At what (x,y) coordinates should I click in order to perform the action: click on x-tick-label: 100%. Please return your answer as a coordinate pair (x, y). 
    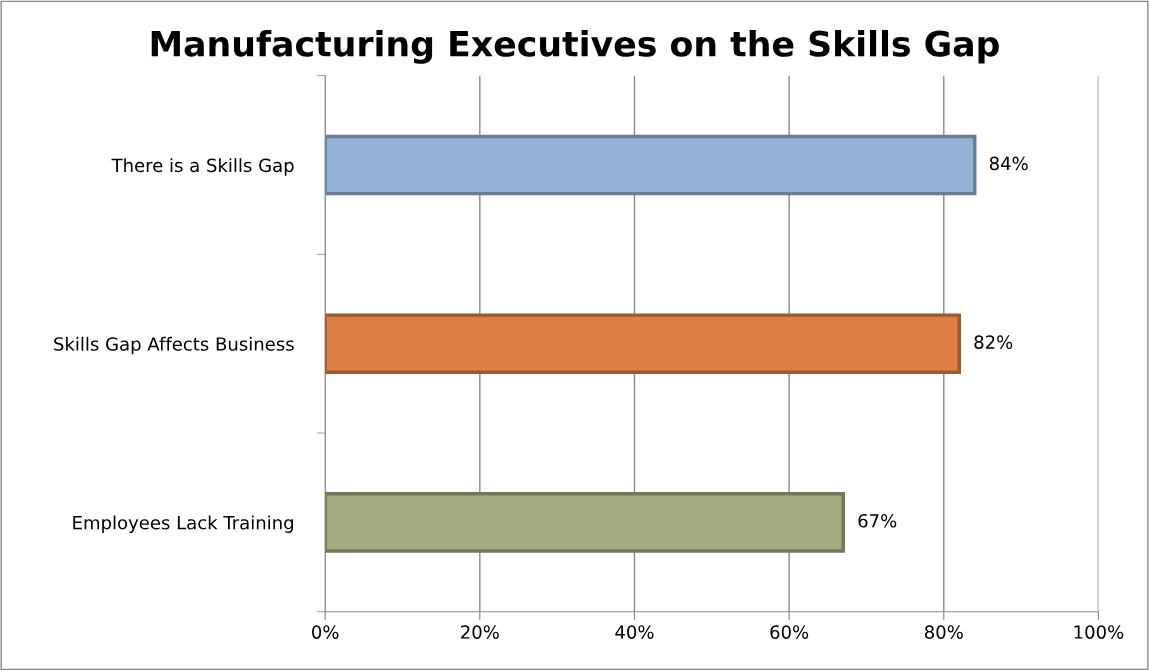
    Looking at the image, I should click on (1099, 632).